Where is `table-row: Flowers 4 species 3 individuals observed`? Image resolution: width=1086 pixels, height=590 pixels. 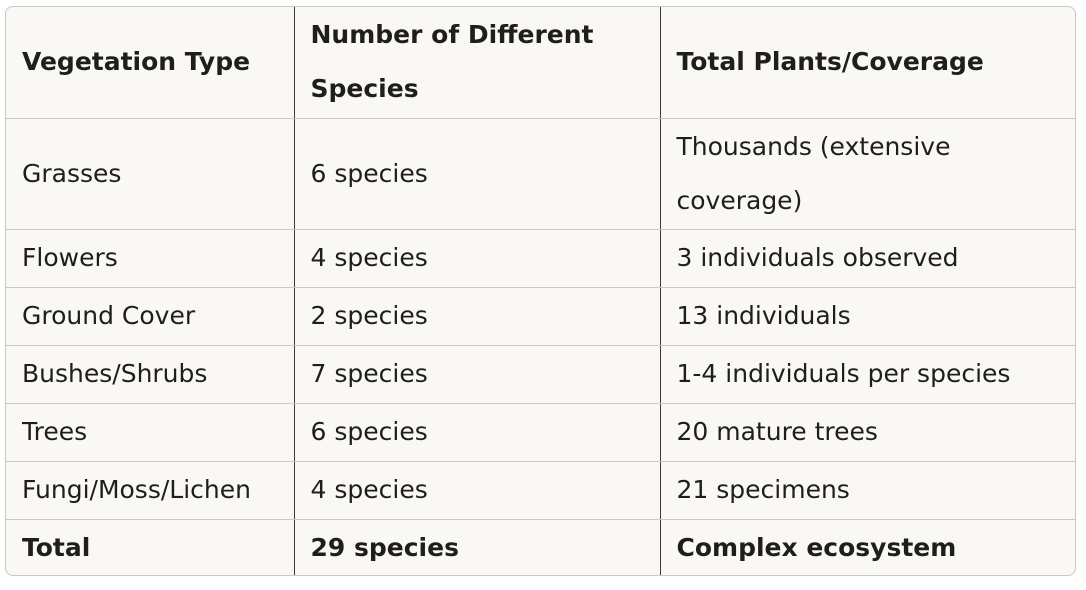 table-row: Flowers 4 species 3 individuals observed is located at coordinates (540, 258).